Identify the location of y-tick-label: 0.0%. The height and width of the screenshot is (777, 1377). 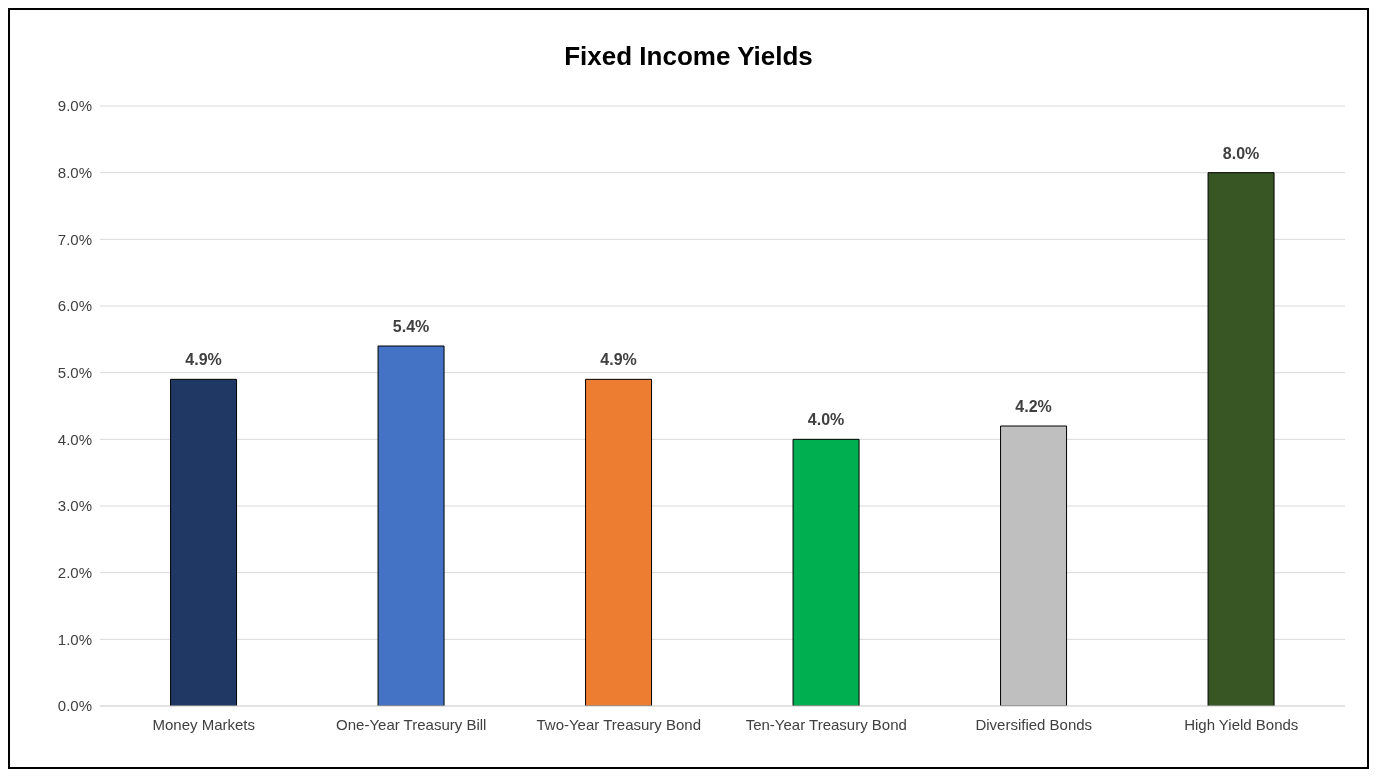
(74, 706).